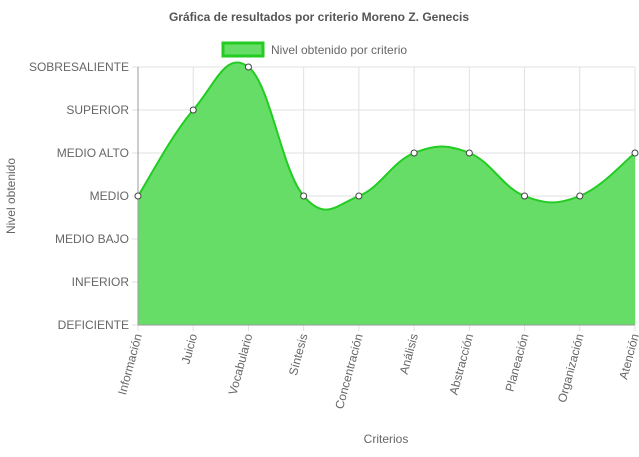 This screenshot has height=457, width=639. I want to click on x-tick-label: Abstracción, so click(461, 364).